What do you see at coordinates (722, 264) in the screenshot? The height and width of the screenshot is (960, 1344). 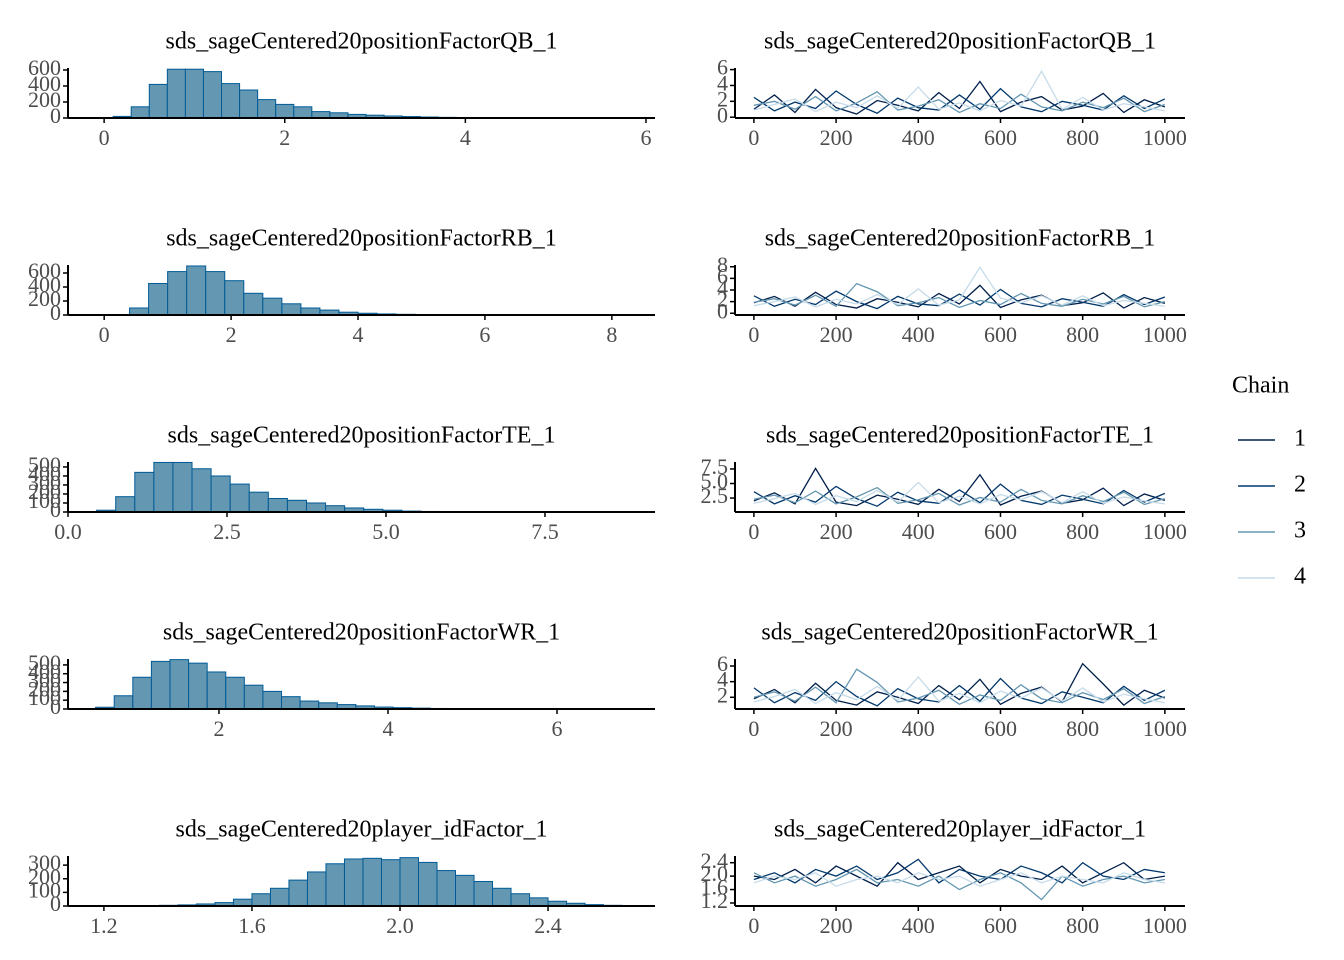 I see `y-tick-label: 8` at bounding box center [722, 264].